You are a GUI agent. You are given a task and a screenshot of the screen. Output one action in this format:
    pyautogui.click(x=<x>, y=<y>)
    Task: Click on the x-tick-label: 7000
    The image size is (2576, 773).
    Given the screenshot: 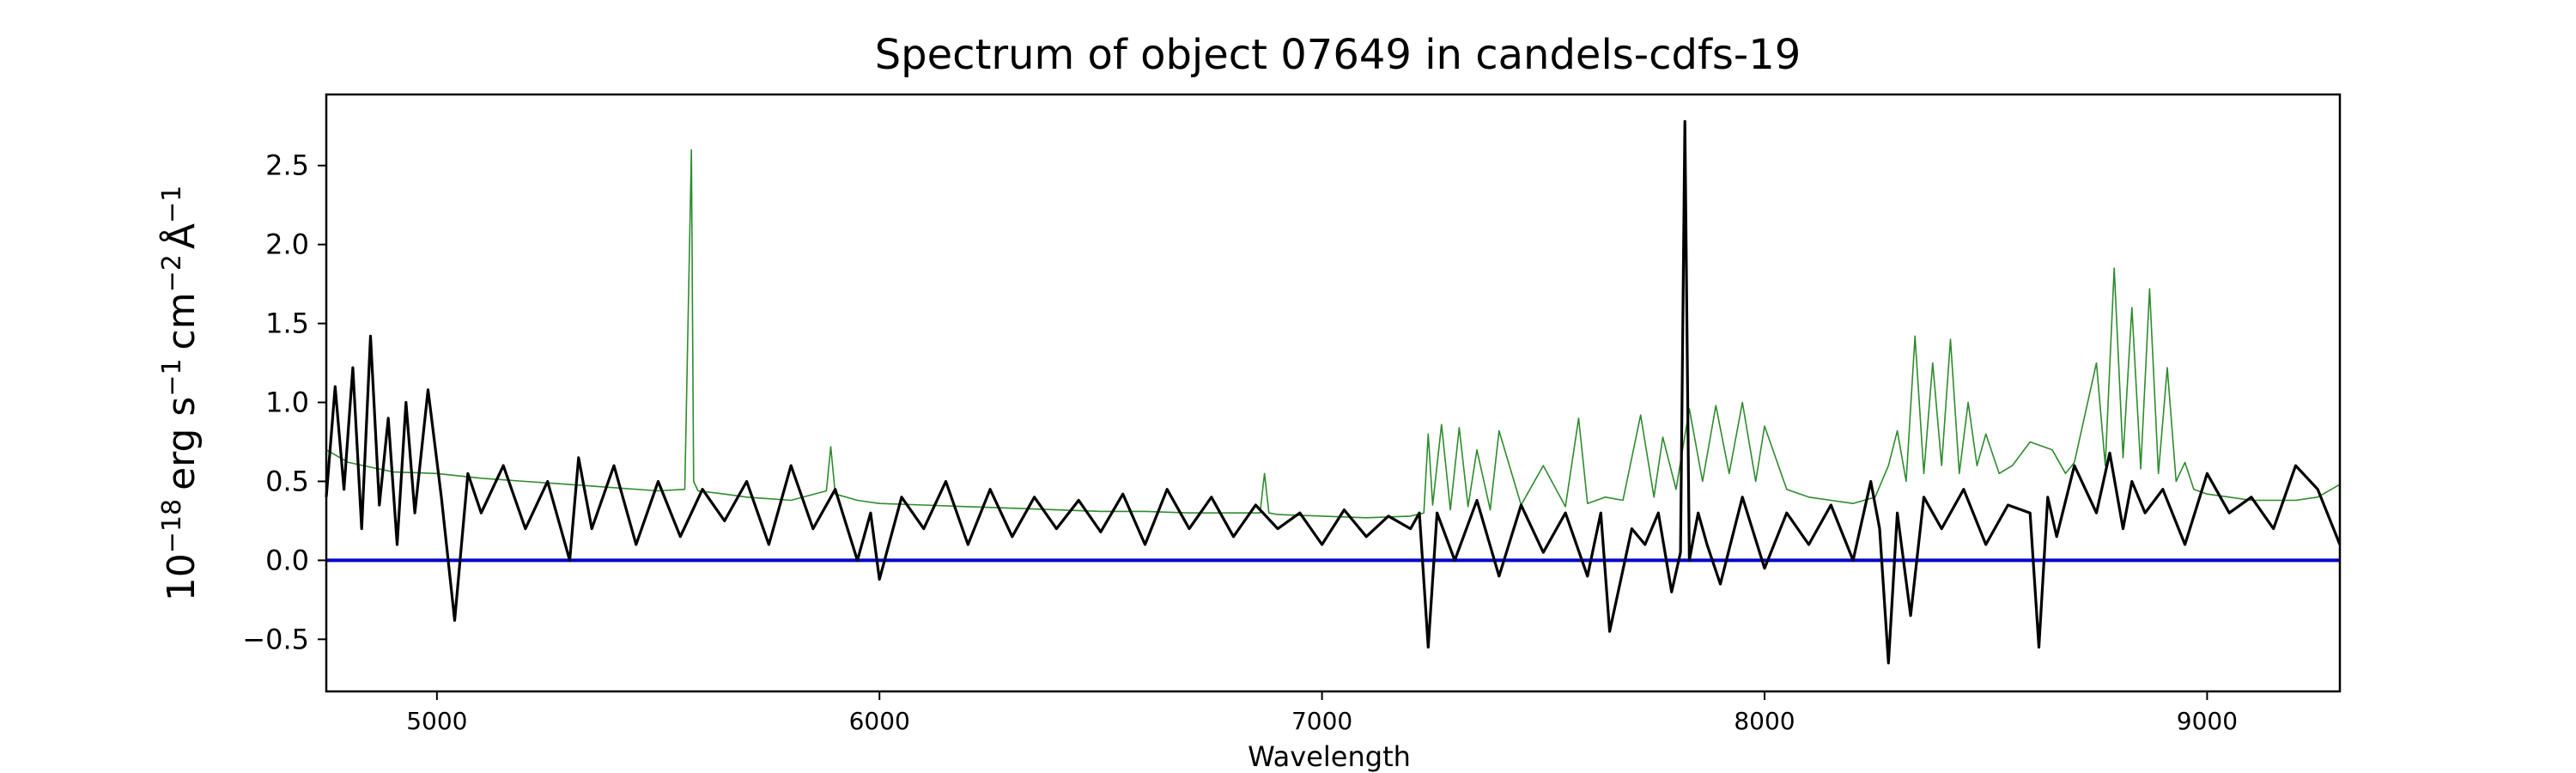 What is the action you would take?
    pyautogui.click(x=1321, y=721)
    